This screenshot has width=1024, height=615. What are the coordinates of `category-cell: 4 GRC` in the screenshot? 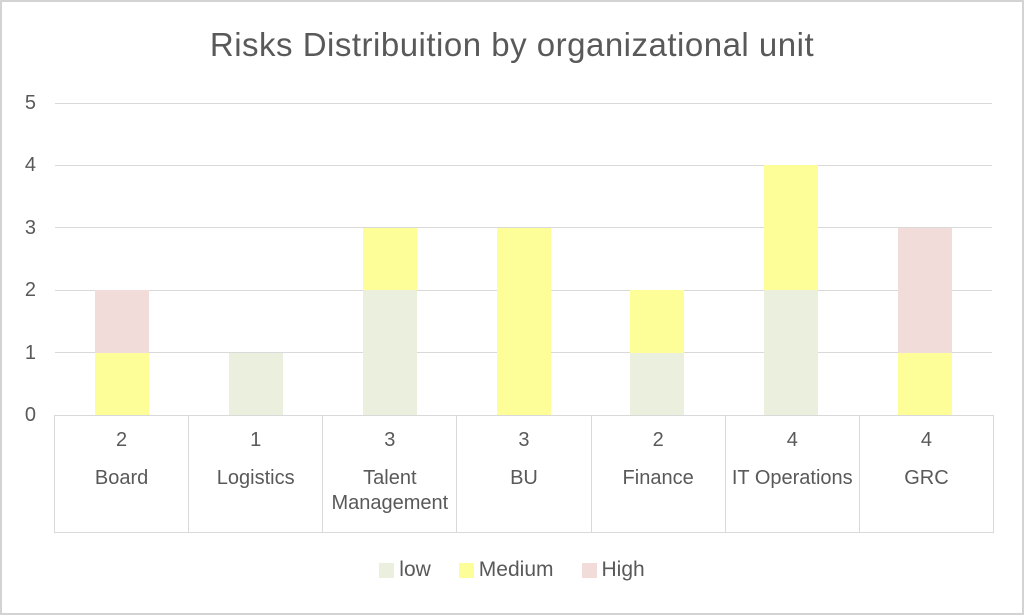 It's located at (926, 474).